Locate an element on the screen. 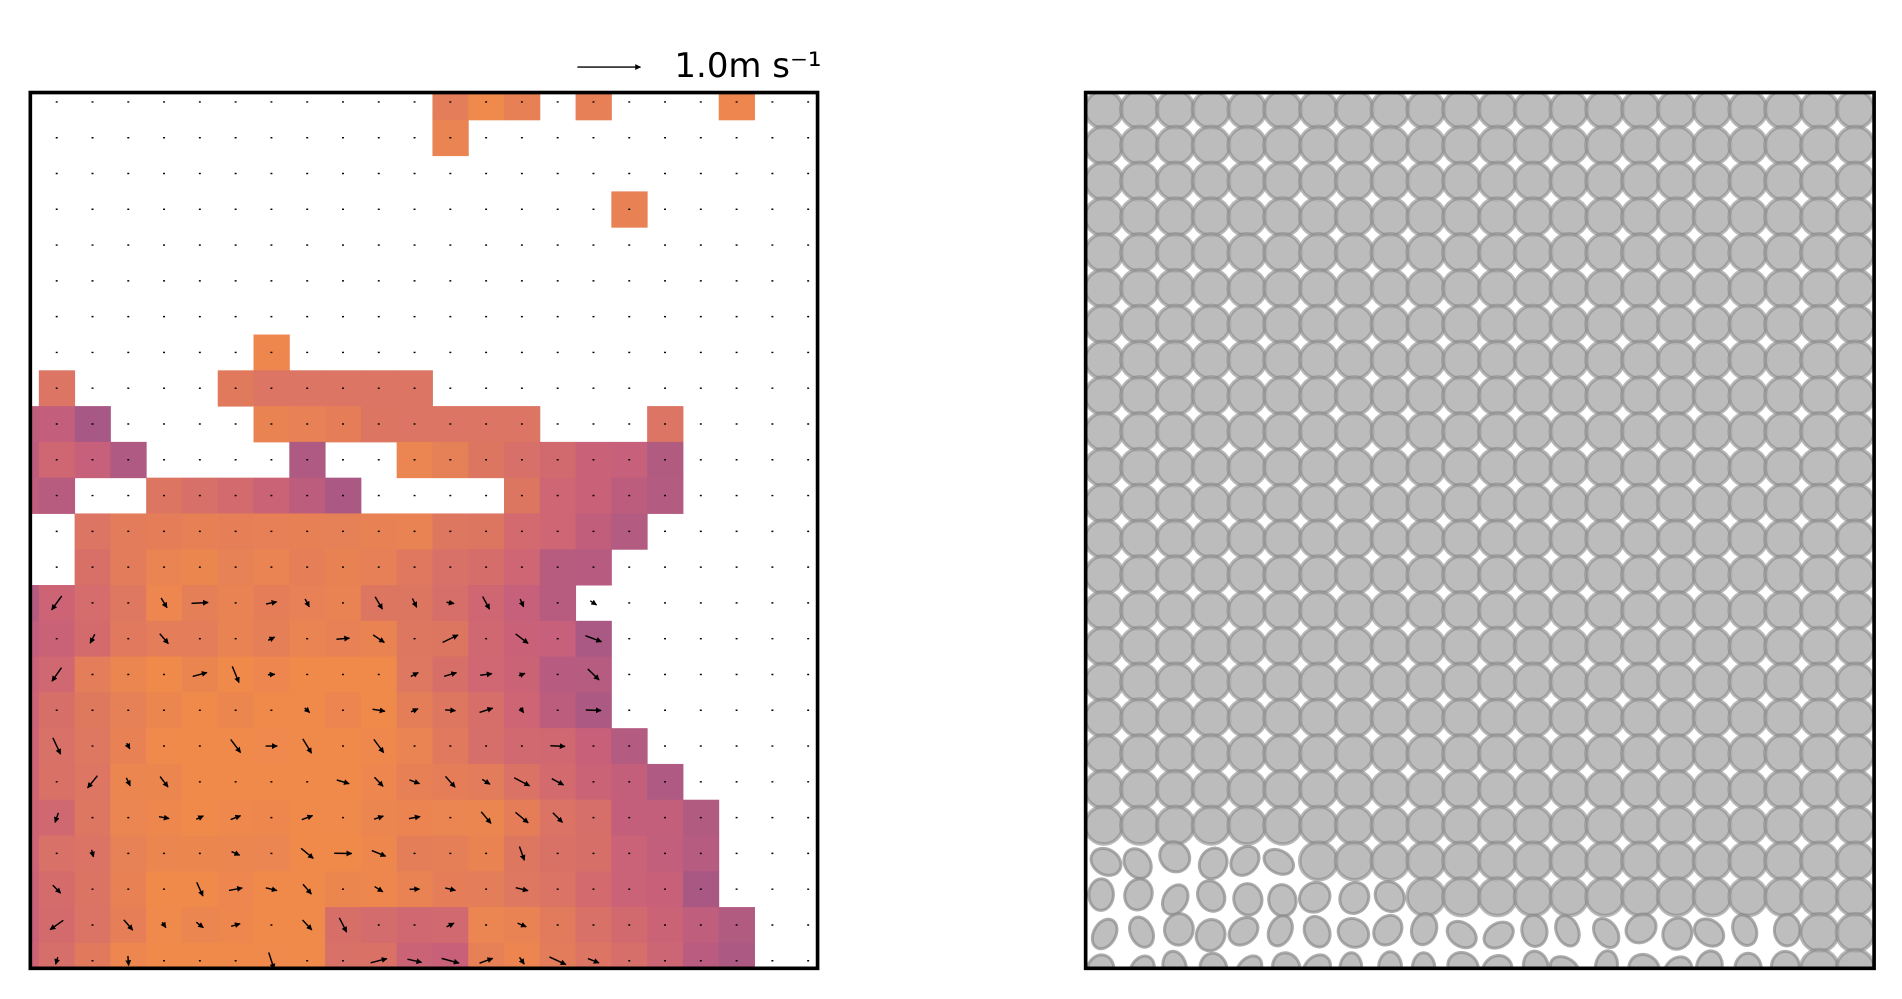 This screenshot has width=1902, height=999. quiver-key-label: 1.0m s⁻¹ is located at coordinates (747, 66).